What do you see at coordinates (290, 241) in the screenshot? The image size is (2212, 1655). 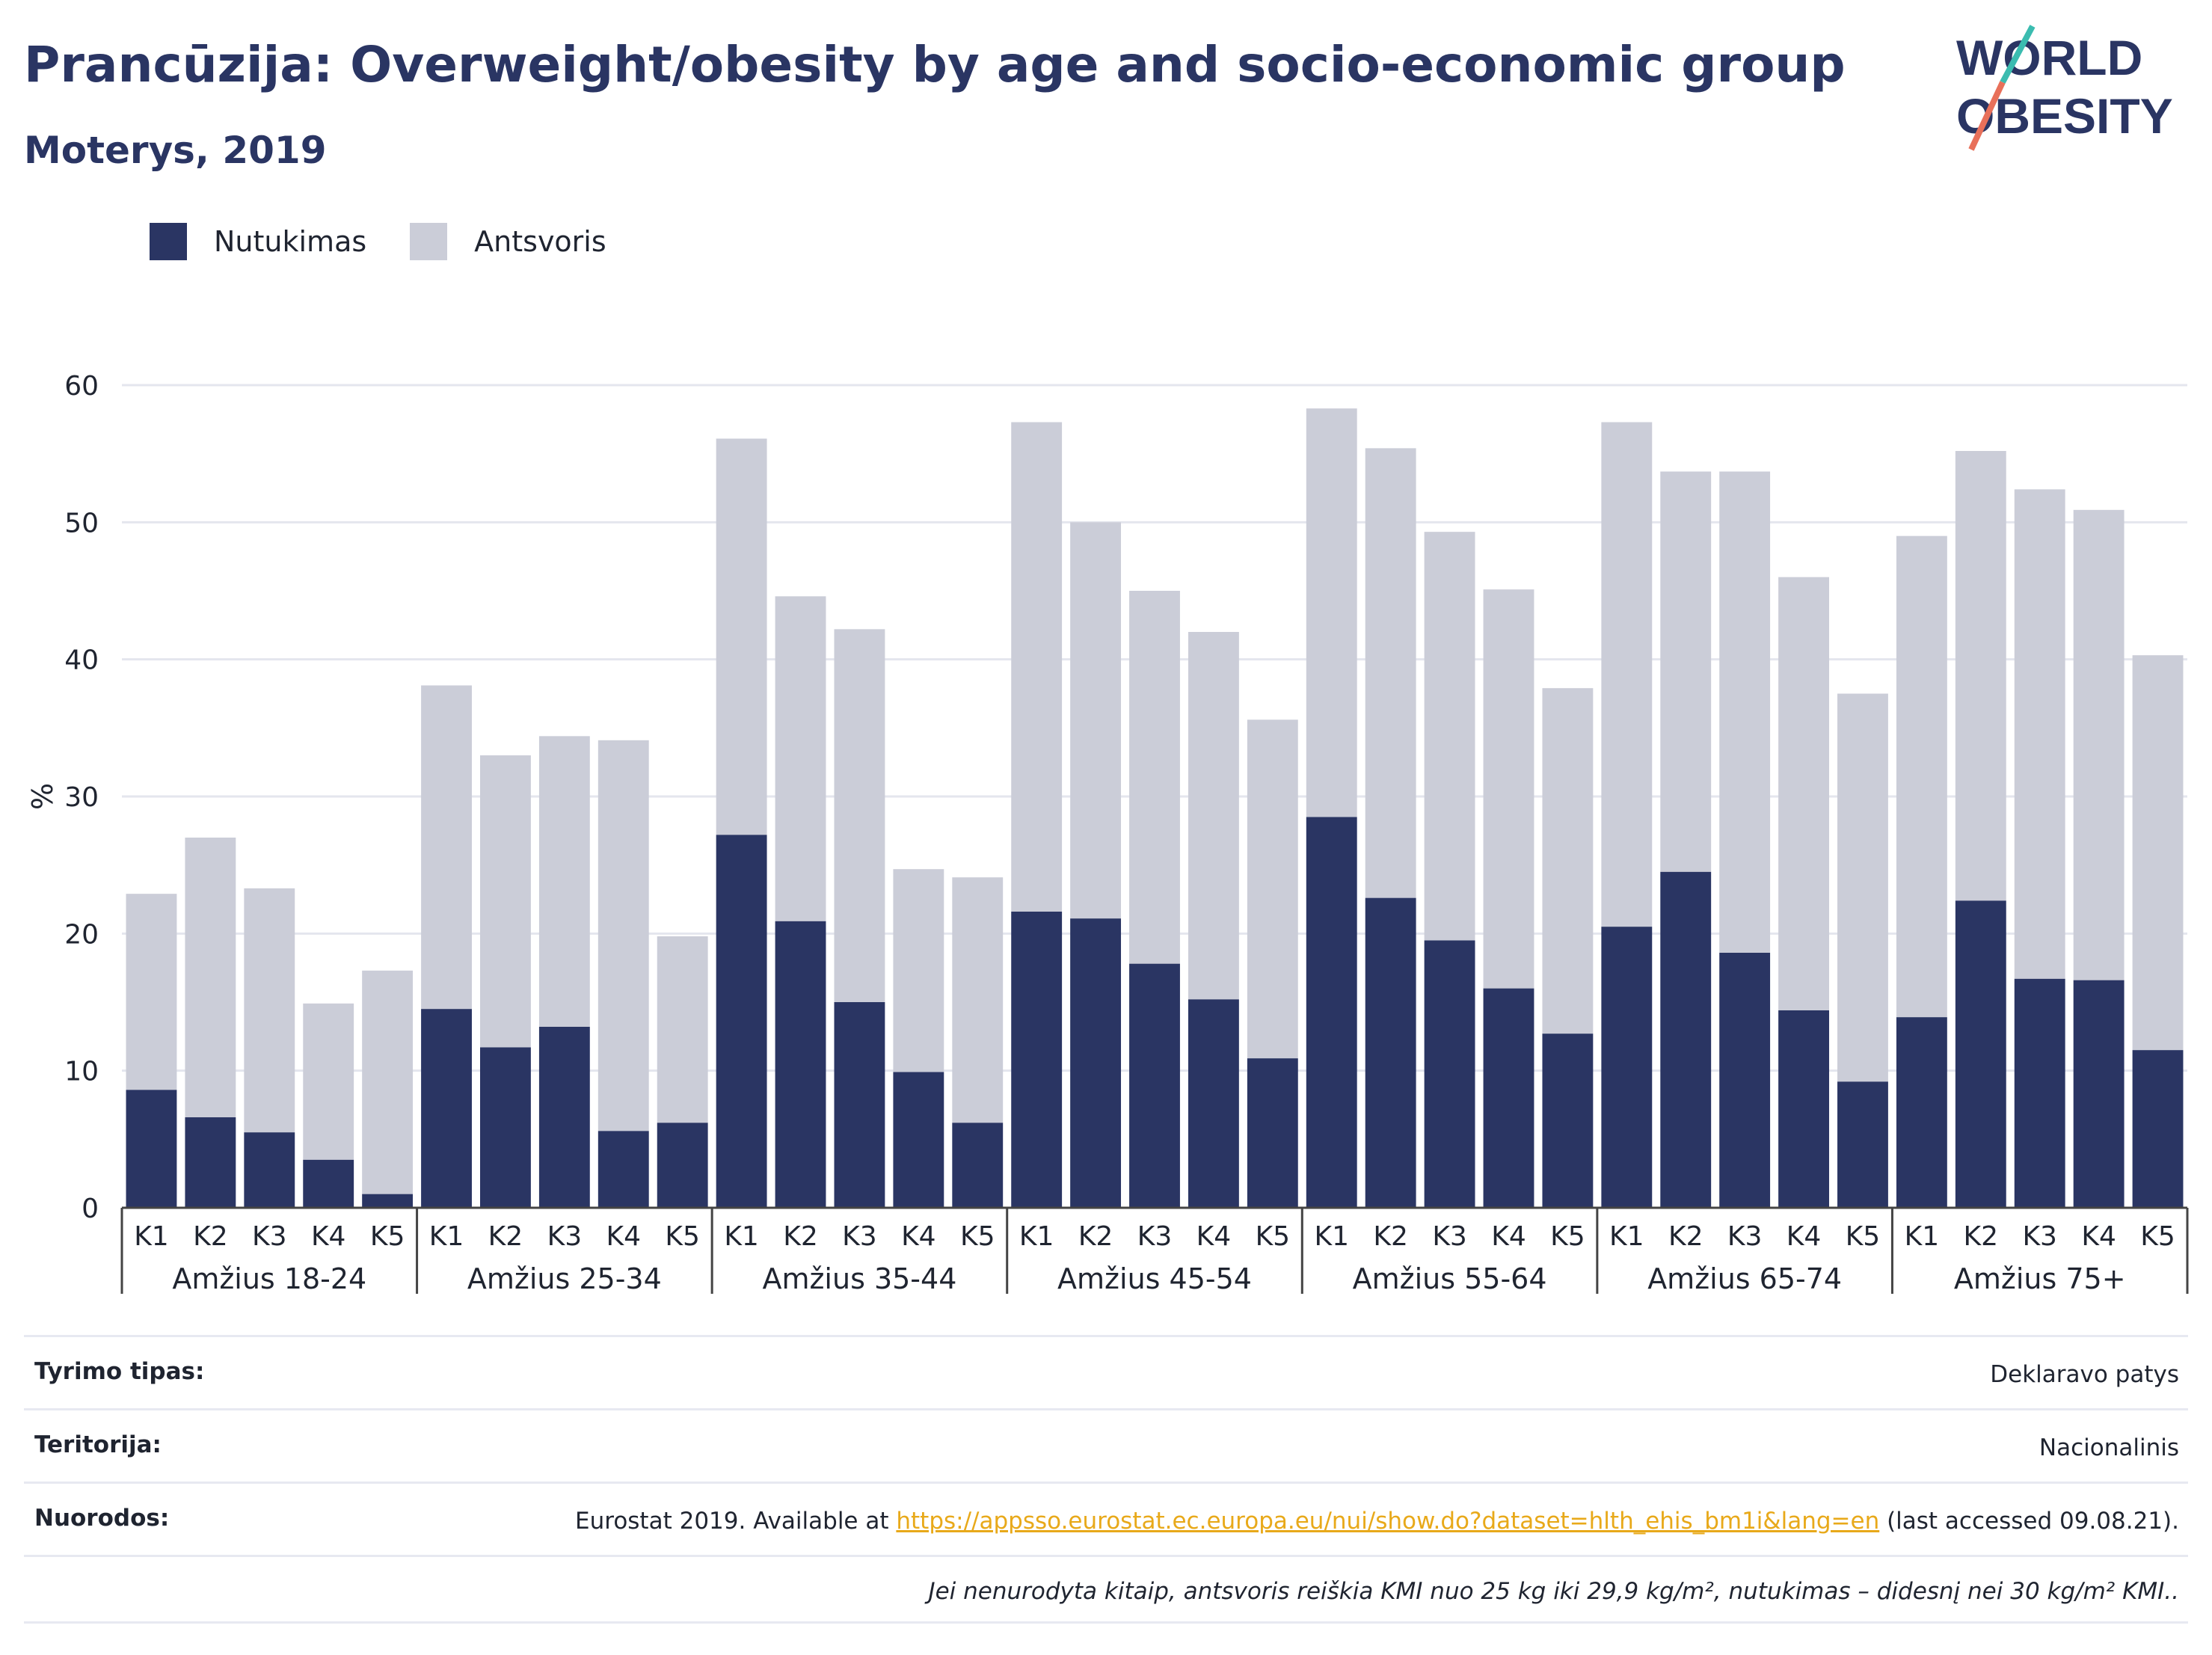 I see `legend-label-obesity: Nutukimas` at bounding box center [290, 241].